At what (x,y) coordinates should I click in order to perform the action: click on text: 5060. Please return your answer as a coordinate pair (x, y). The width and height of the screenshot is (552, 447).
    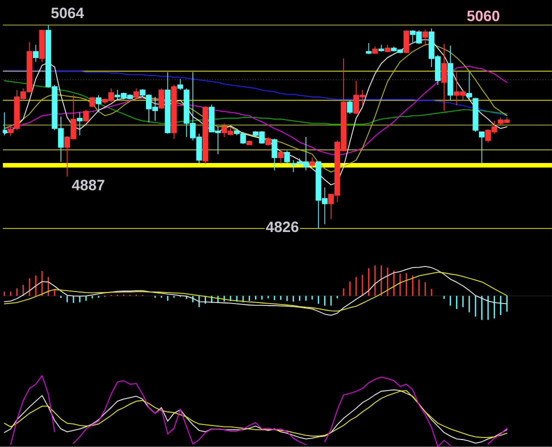
    Looking at the image, I should click on (483, 16).